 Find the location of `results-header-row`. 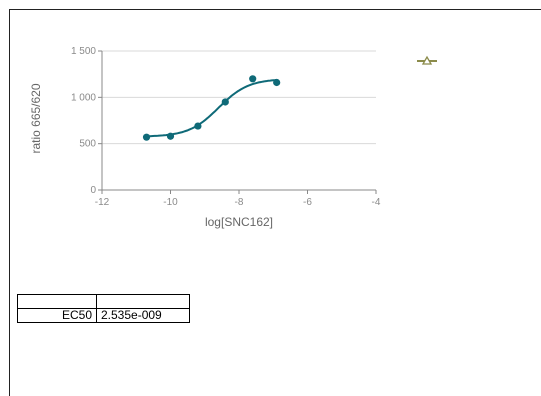

results-header-row is located at coordinates (103, 301).